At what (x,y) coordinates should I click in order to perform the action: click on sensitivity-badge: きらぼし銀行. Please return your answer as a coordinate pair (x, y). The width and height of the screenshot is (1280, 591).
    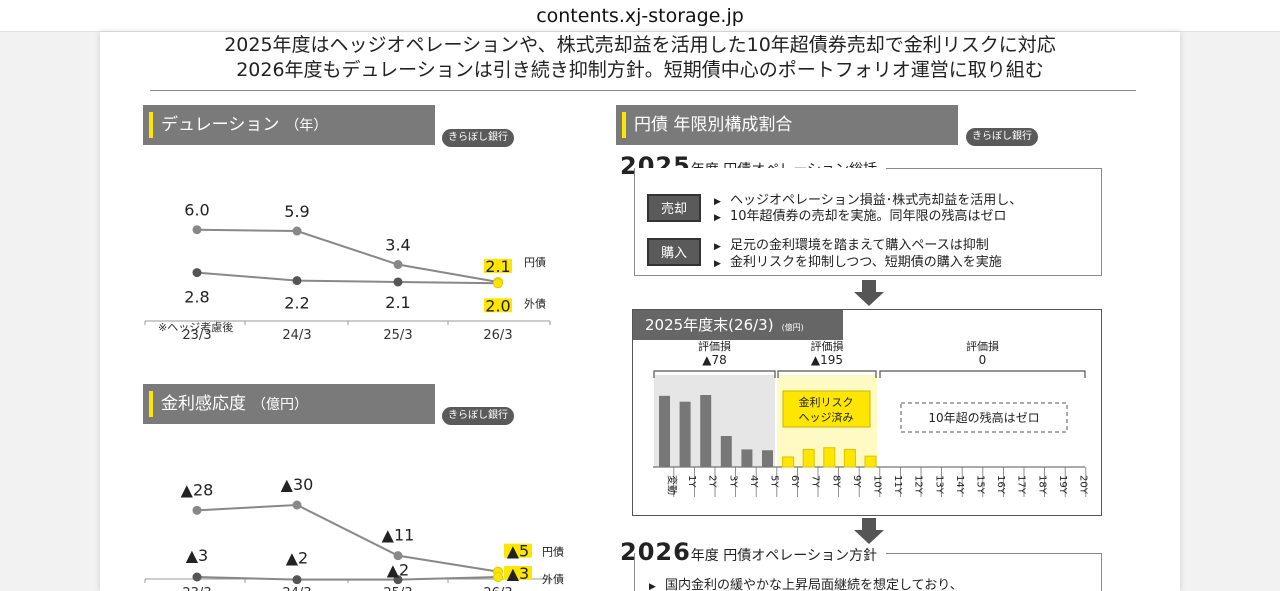
    Looking at the image, I should click on (478, 416).